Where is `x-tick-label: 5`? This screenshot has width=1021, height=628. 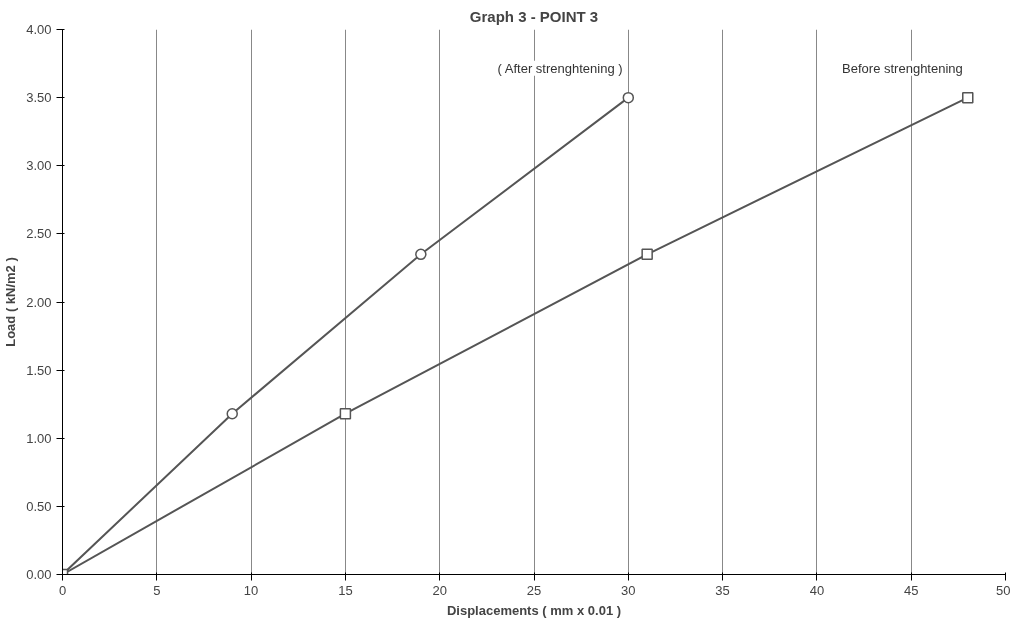
x-tick-label: 5 is located at coordinates (157, 590).